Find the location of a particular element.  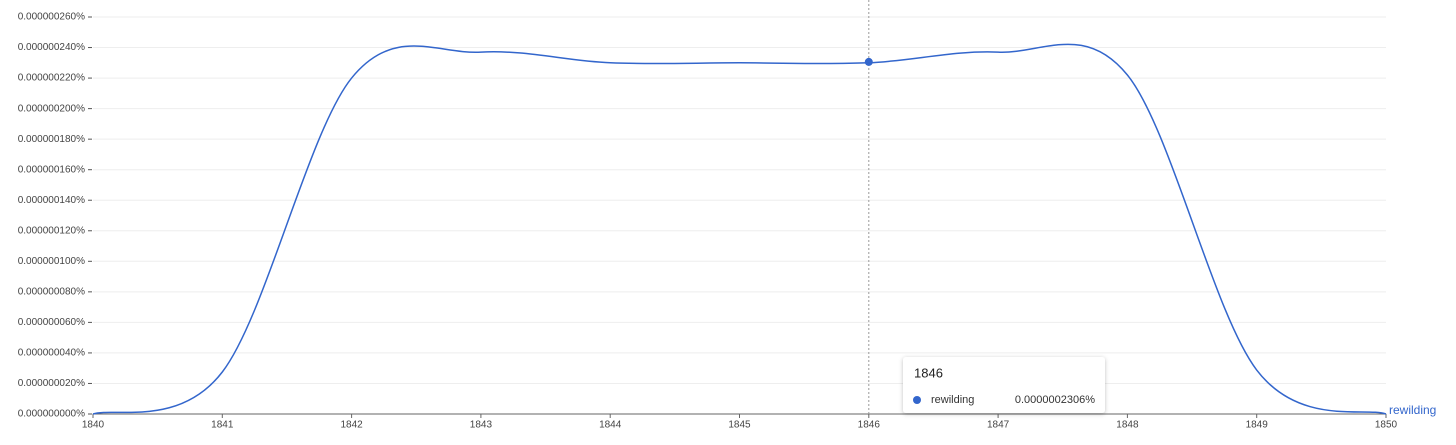

y-tick-label: 0.000000060% is located at coordinates (51, 322).